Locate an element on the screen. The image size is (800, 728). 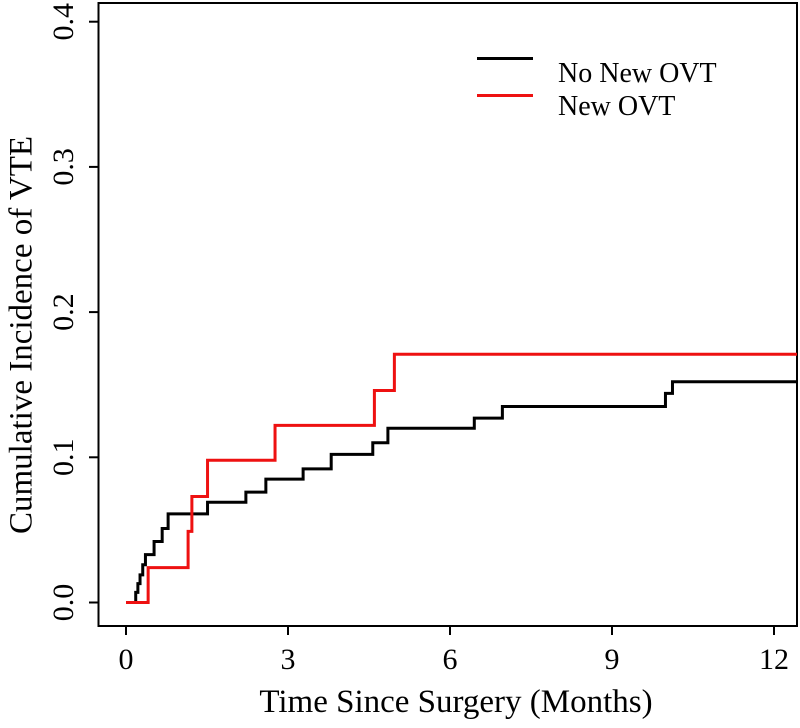
x-tick-label: 0 is located at coordinates (126, 659).